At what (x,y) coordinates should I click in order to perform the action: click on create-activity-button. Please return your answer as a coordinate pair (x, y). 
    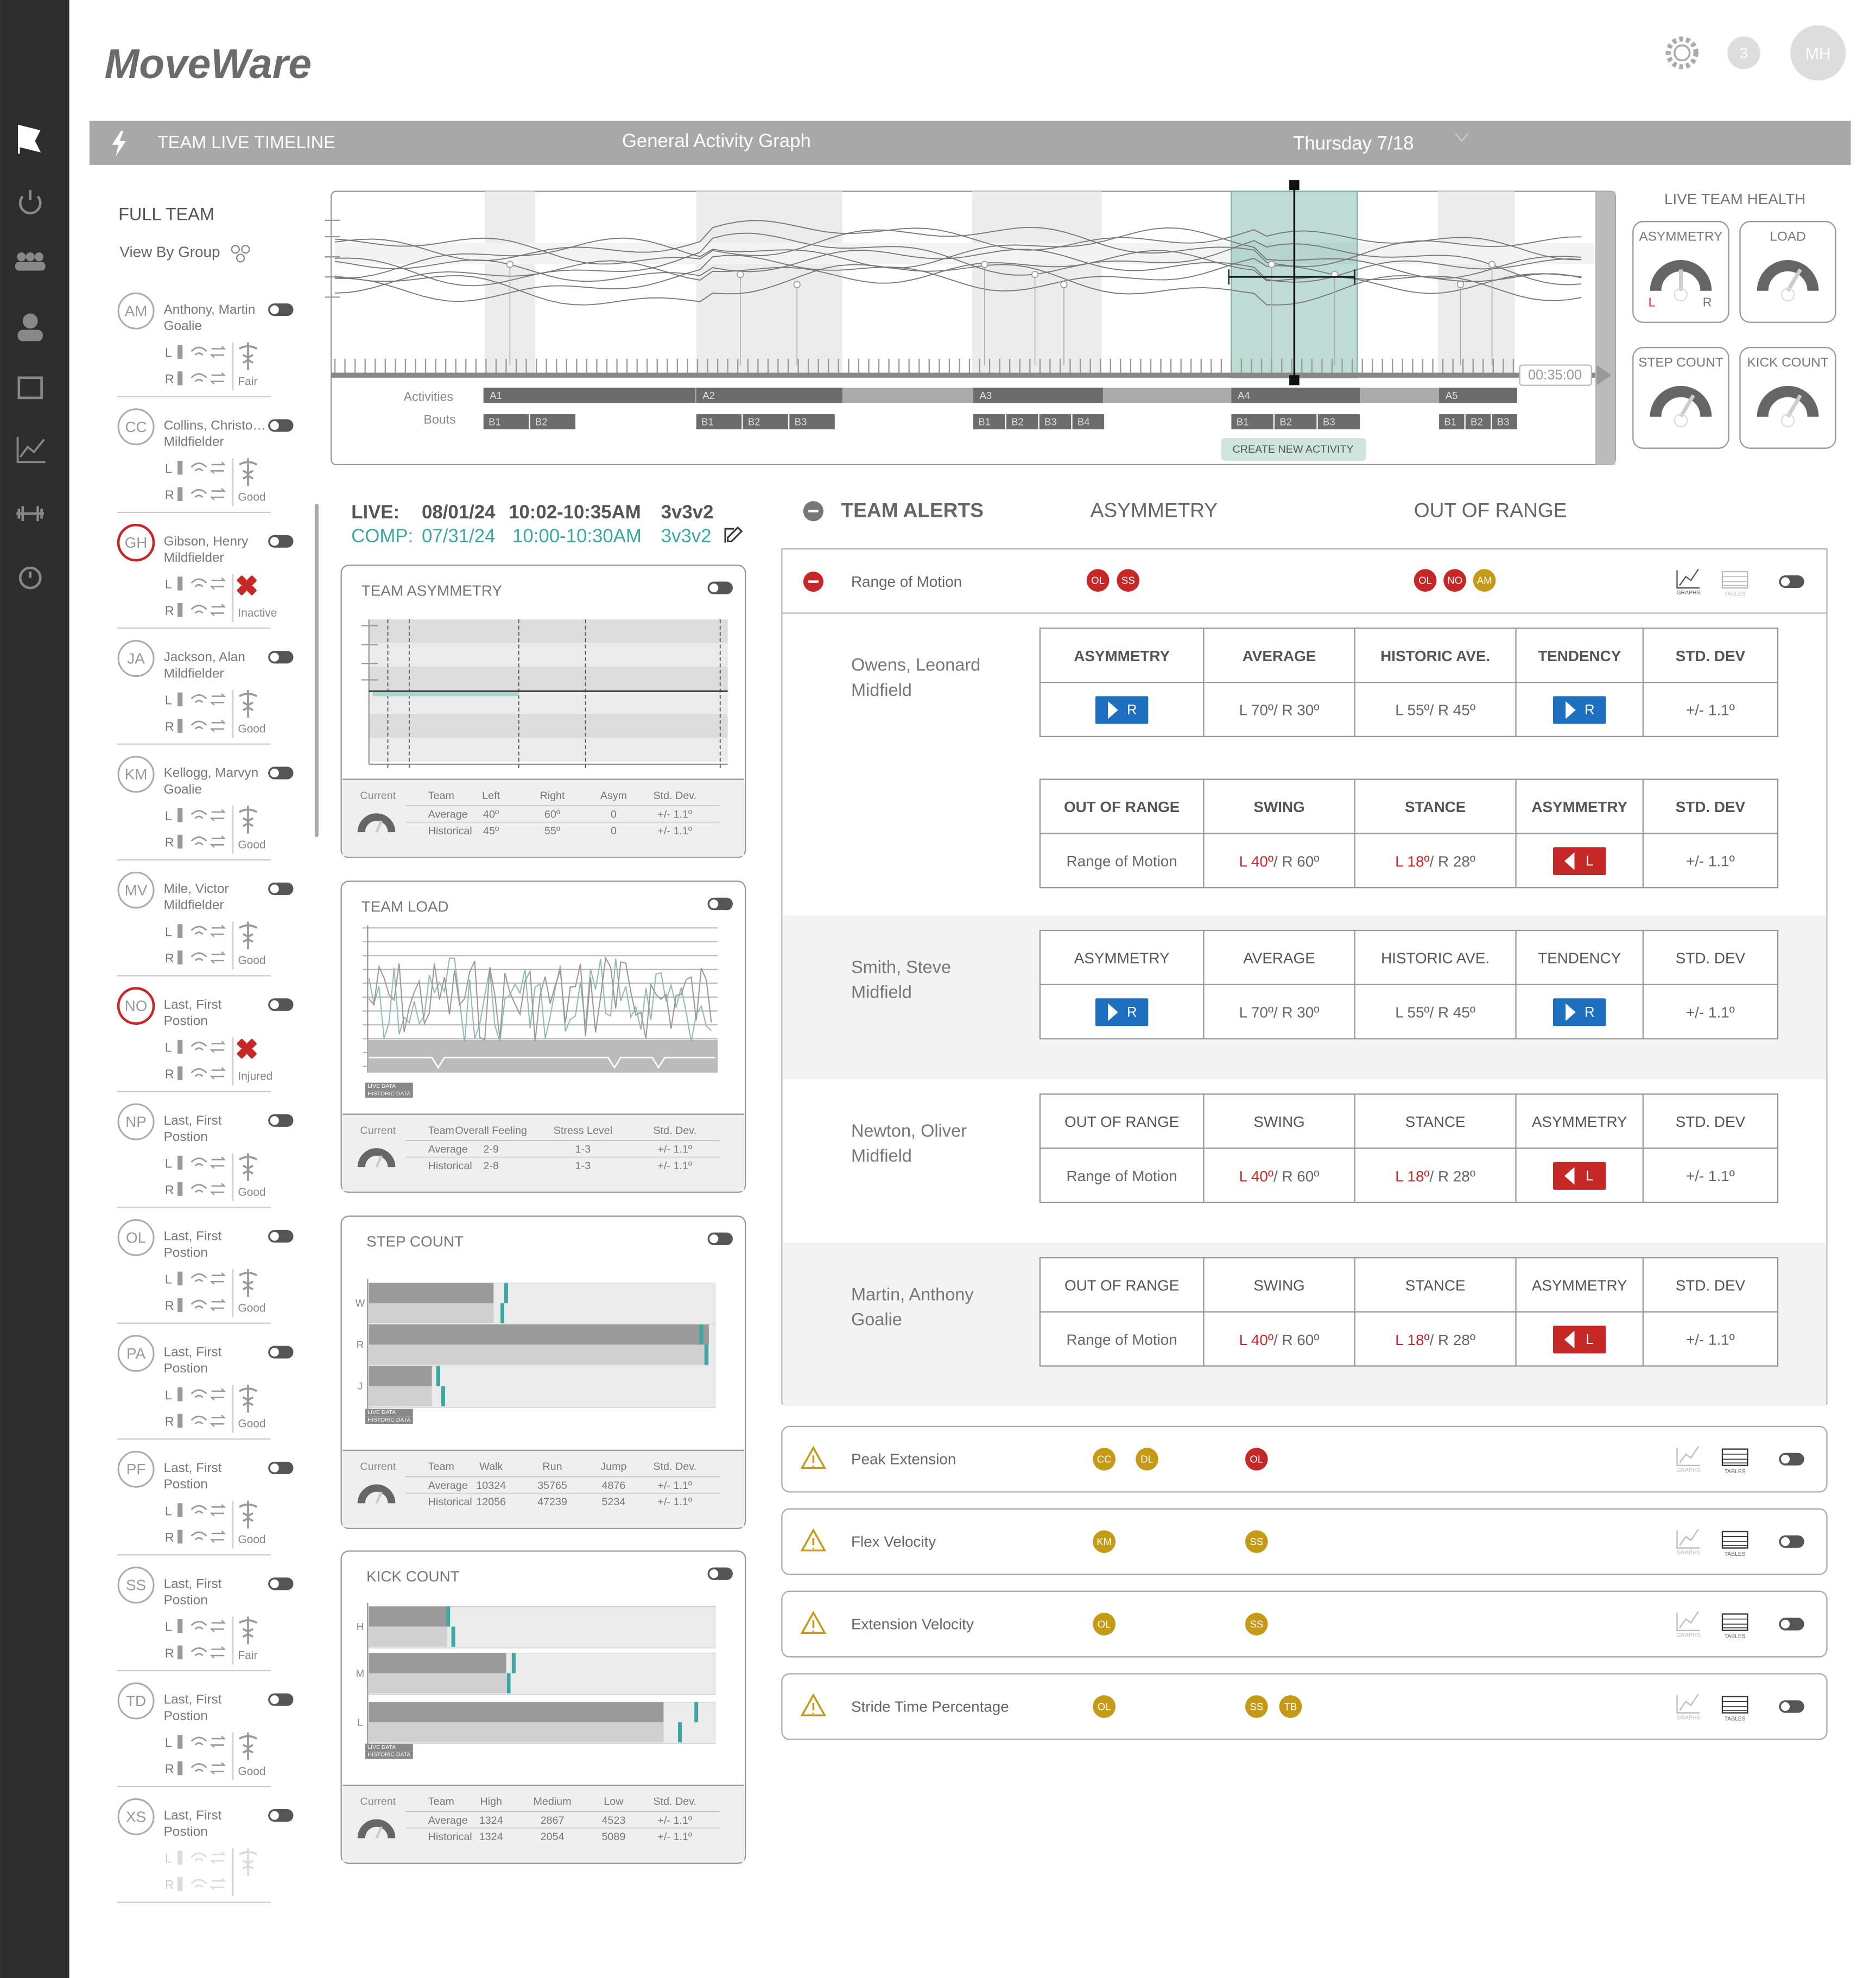
    Looking at the image, I should click on (1293, 450).